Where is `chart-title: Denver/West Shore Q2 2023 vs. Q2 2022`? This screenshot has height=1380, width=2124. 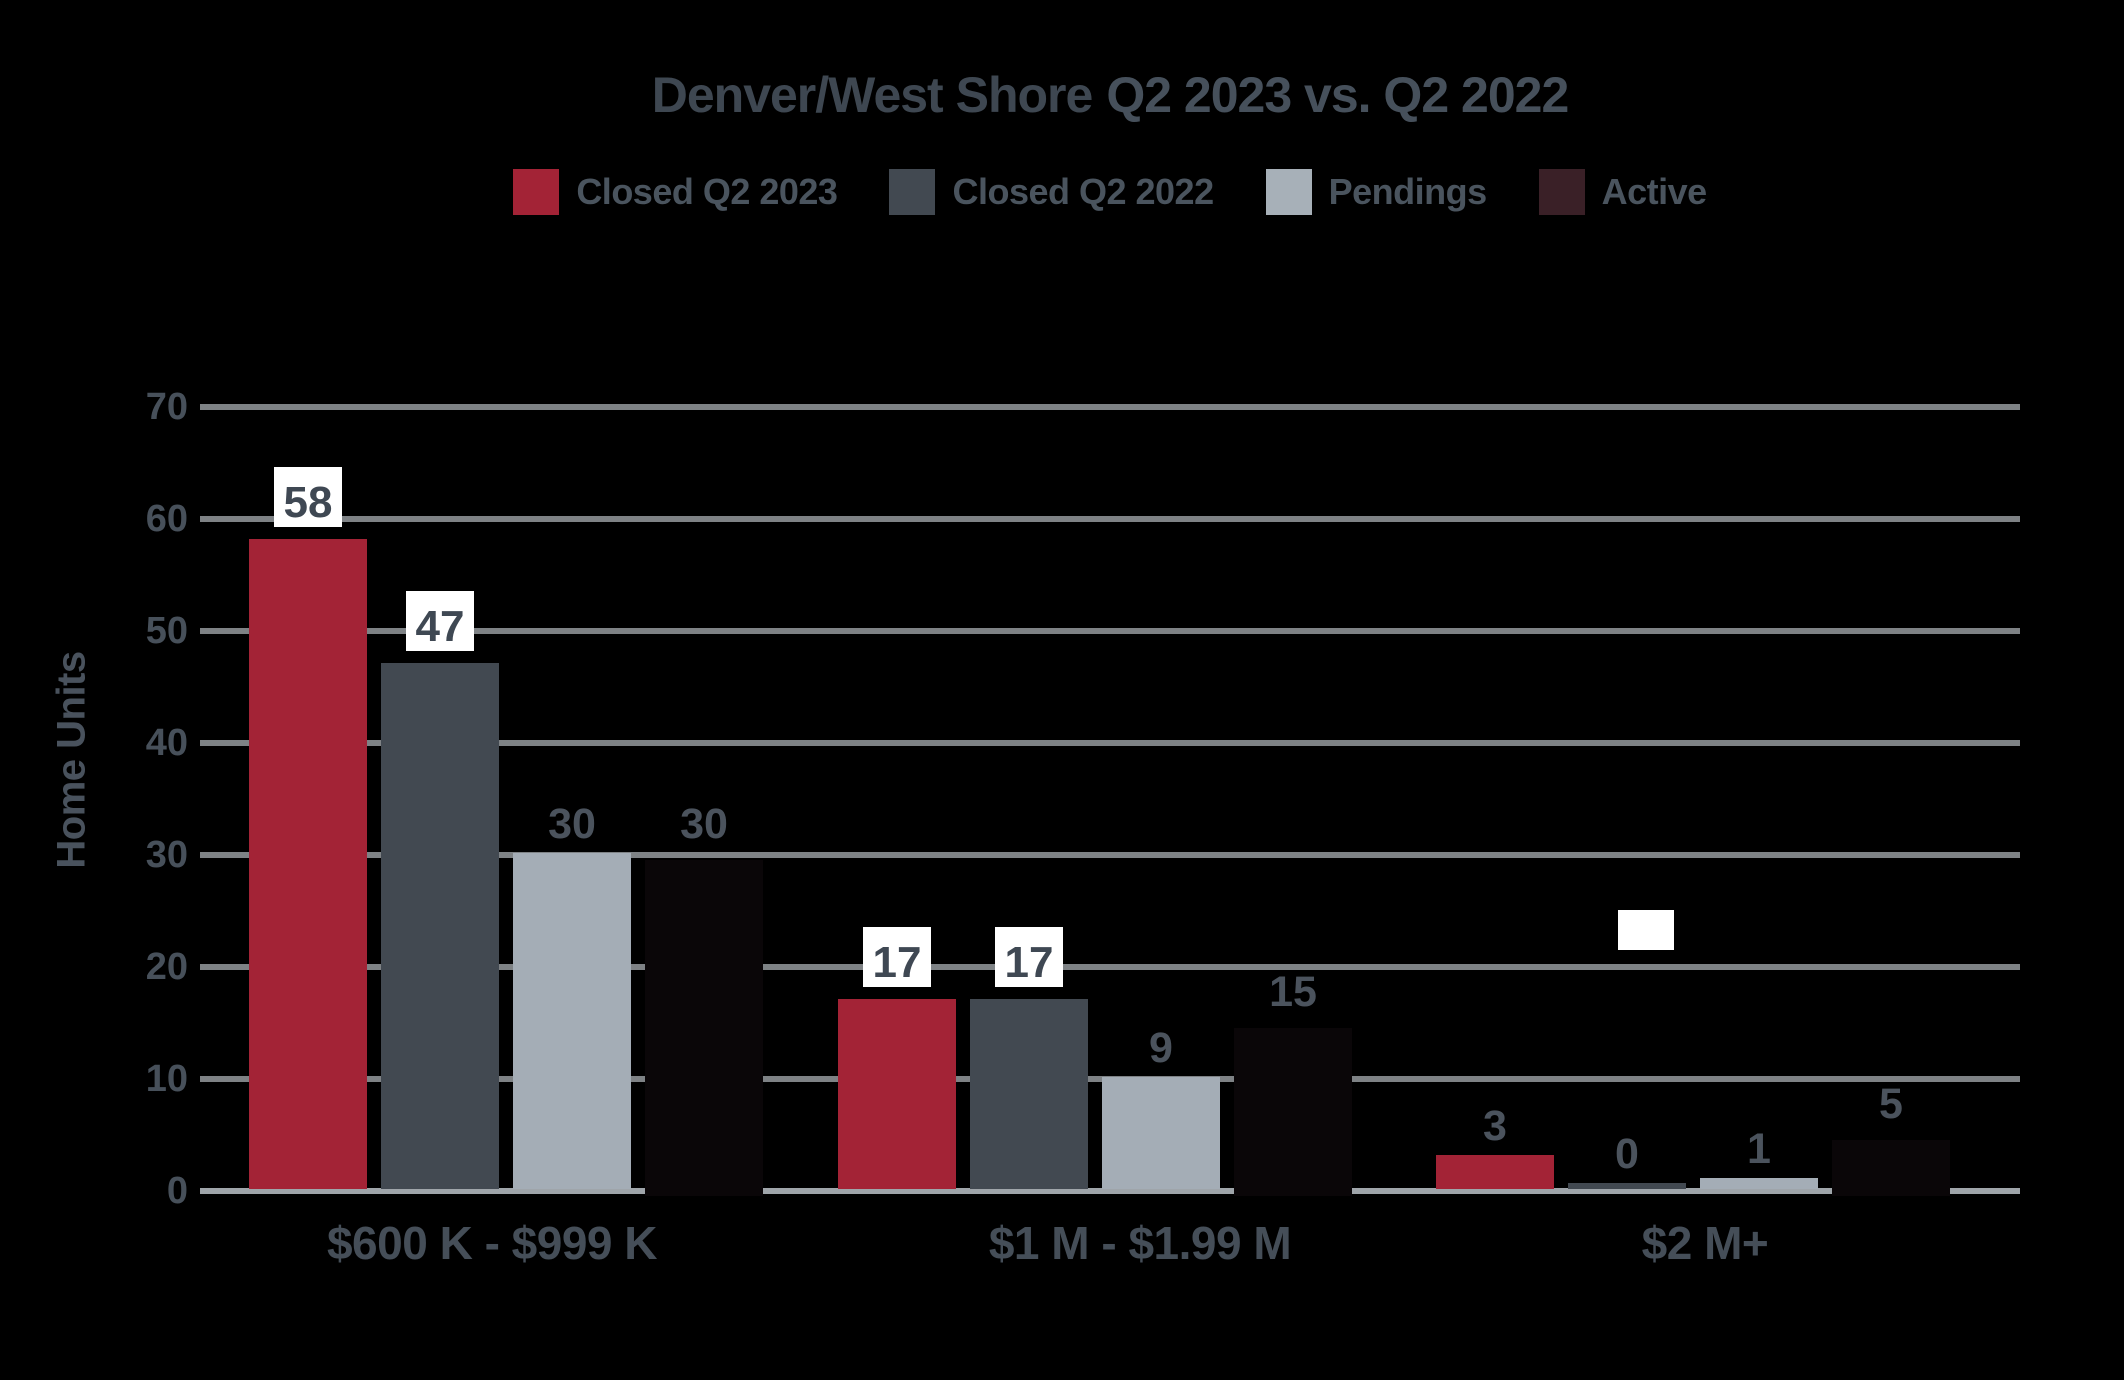 chart-title: Denver/West Shore Q2 2023 vs. Q2 2022 is located at coordinates (1110, 95).